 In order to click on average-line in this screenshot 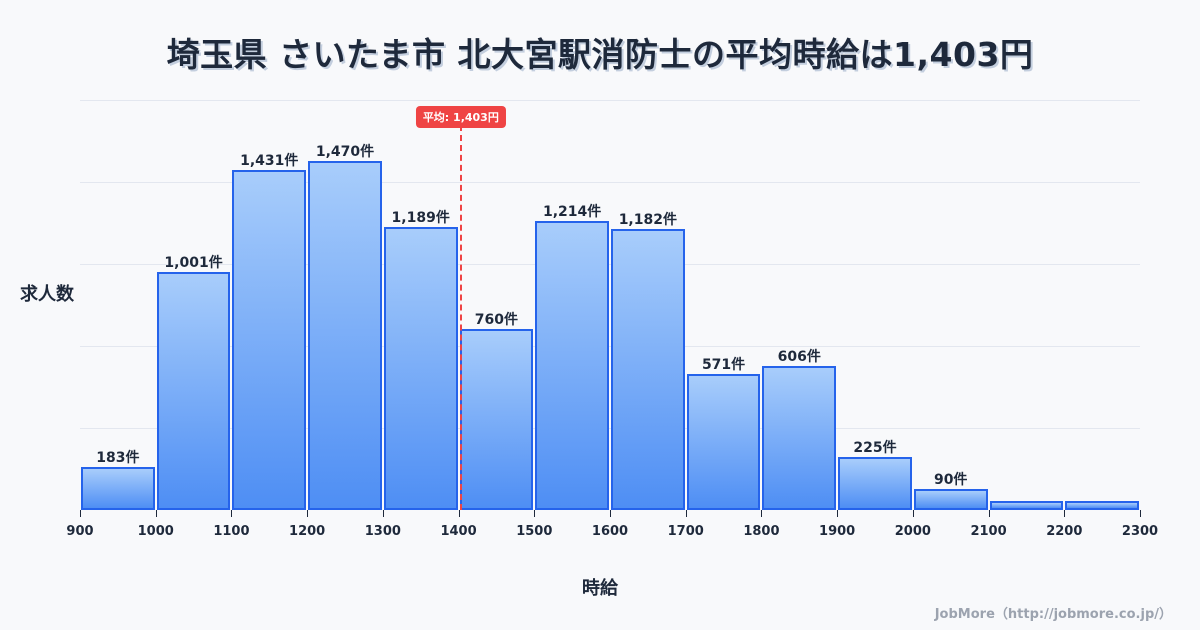, I will do `click(460, 317)`.